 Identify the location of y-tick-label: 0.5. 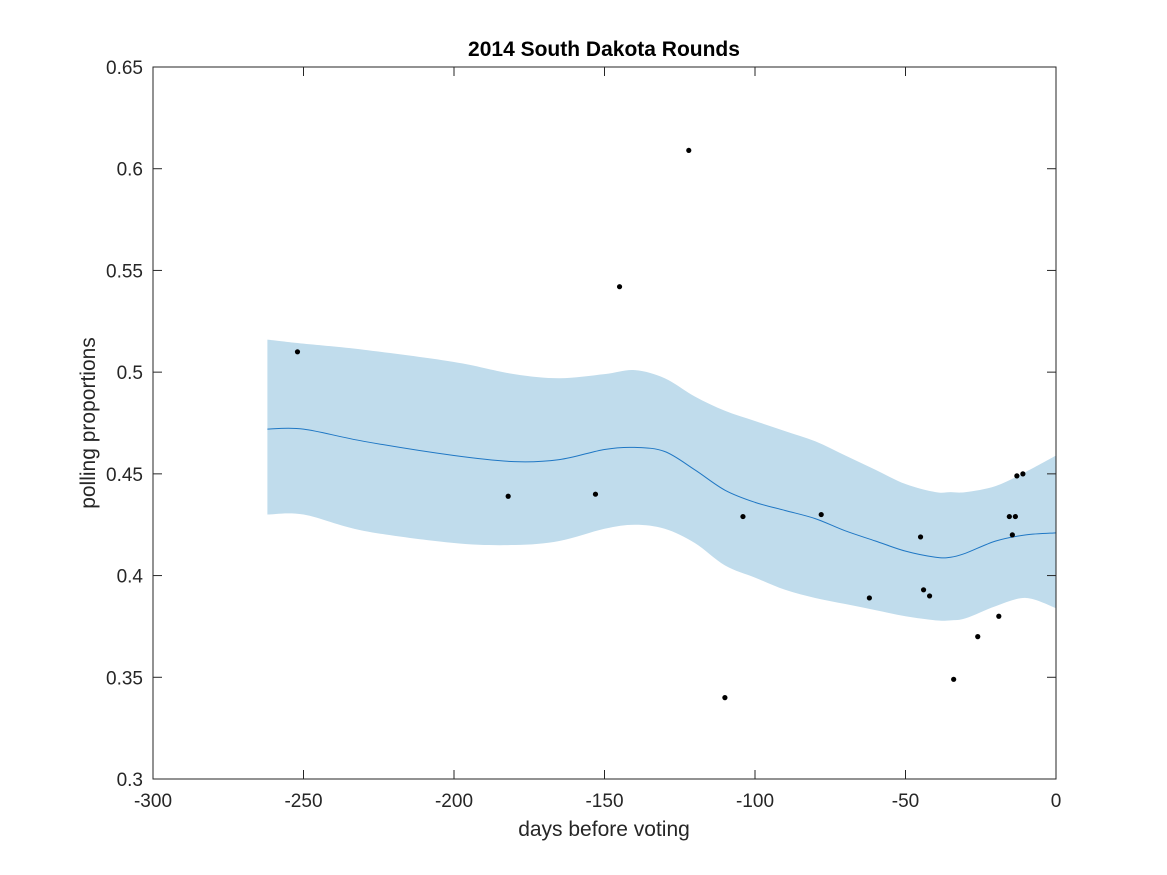
(130, 373).